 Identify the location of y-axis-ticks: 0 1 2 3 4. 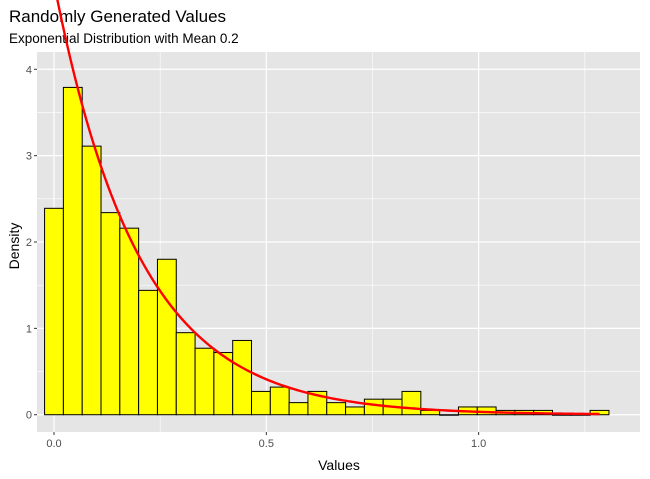
(31, 243).